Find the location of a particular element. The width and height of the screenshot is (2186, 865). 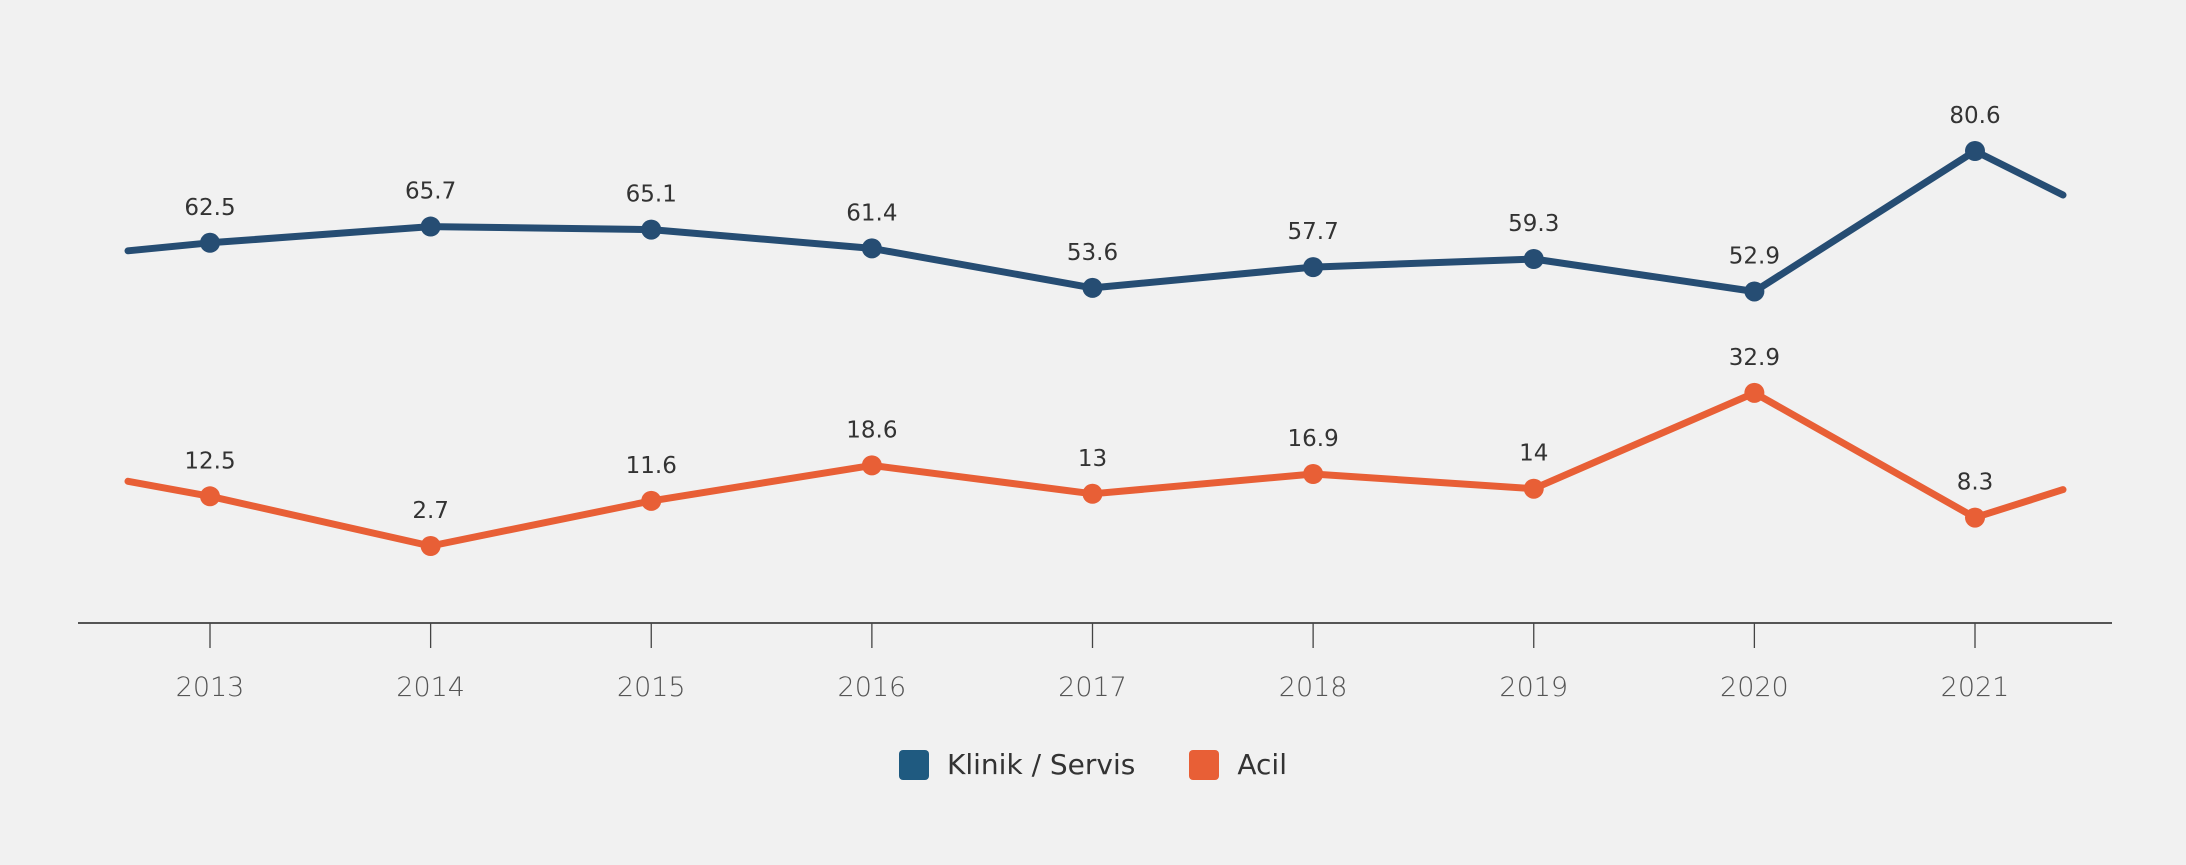

data-label: 53.6 is located at coordinates (1092, 253).